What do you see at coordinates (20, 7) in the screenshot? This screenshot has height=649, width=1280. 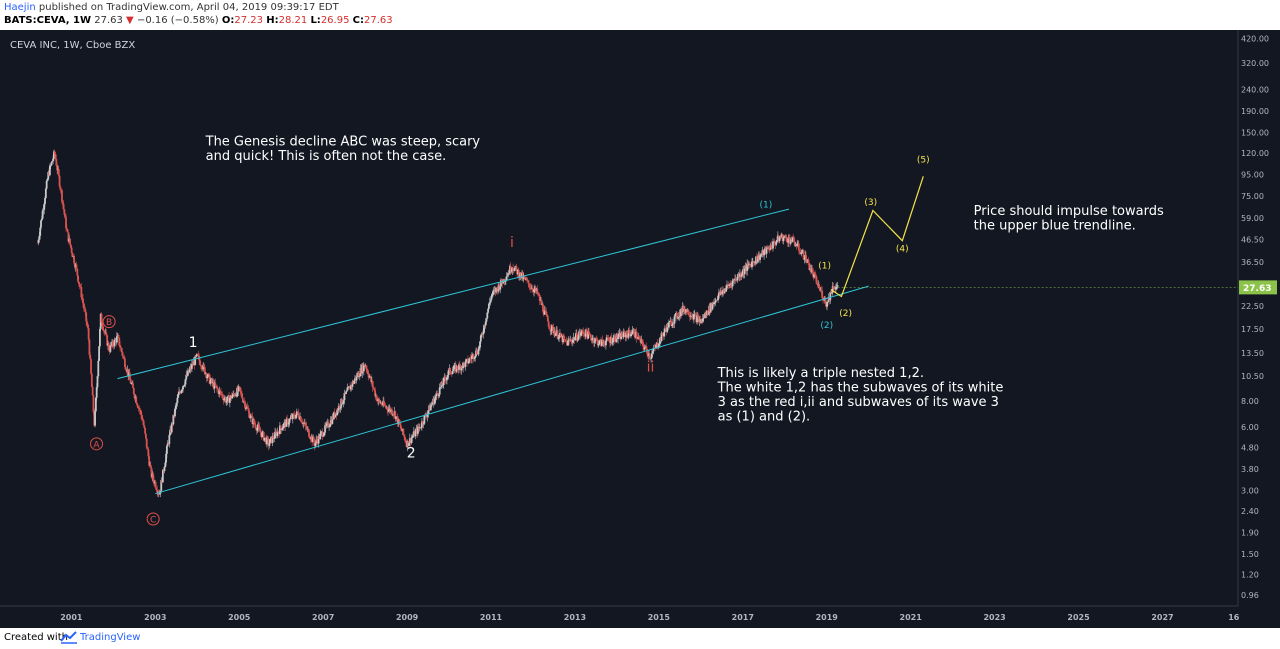 I see `author-link: Haejin` at bounding box center [20, 7].